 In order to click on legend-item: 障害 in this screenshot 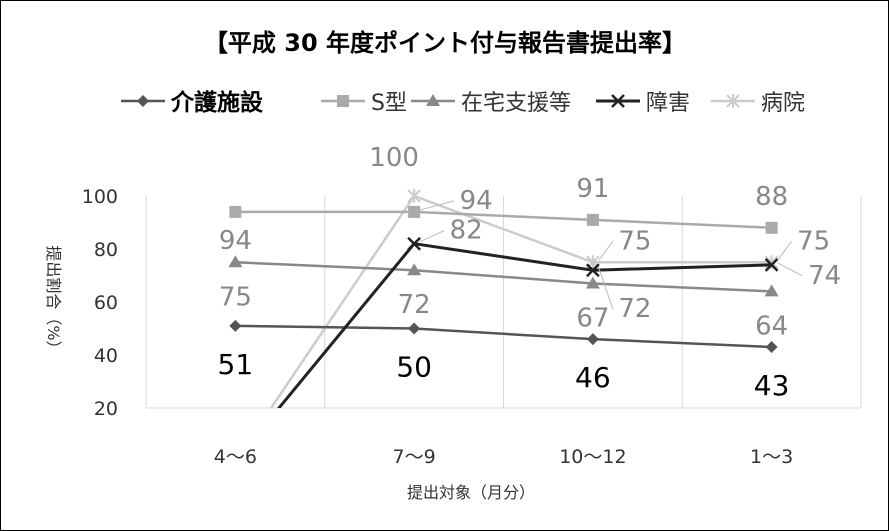, I will do `click(643, 103)`.